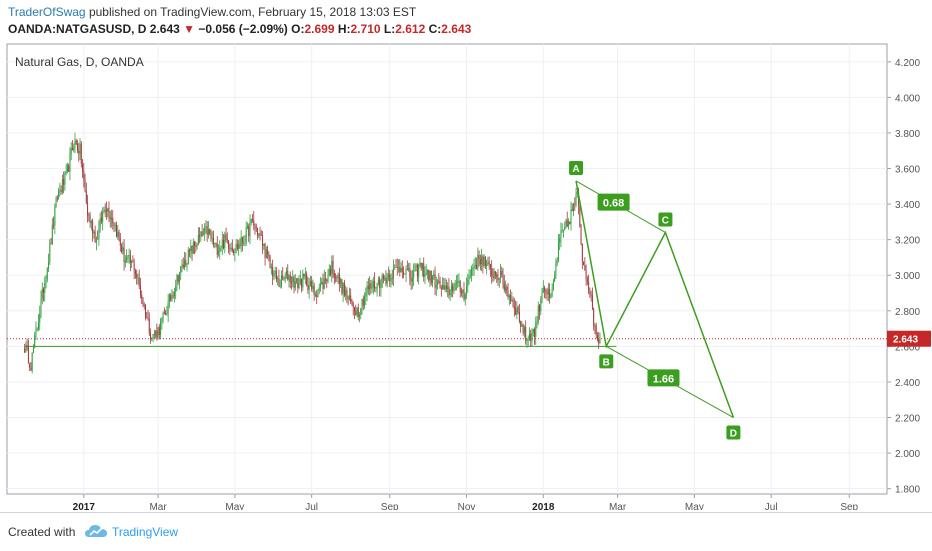 This screenshot has height=551, width=932. What do you see at coordinates (655, 300) in the screenshot?
I see `harmonic-pattern: 0.68 1.66 A B C D` at bounding box center [655, 300].